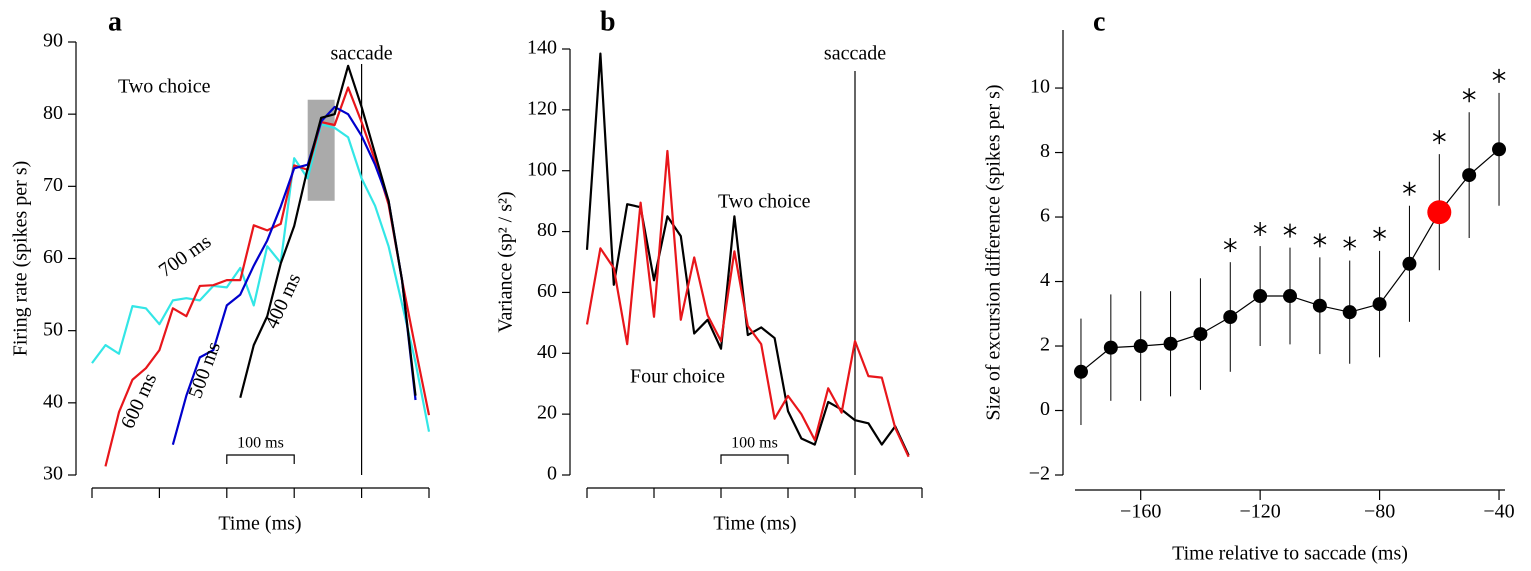  What do you see at coordinates (542, 108) in the screenshot?
I see `y-tick-label: 120` at bounding box center [542, 108].